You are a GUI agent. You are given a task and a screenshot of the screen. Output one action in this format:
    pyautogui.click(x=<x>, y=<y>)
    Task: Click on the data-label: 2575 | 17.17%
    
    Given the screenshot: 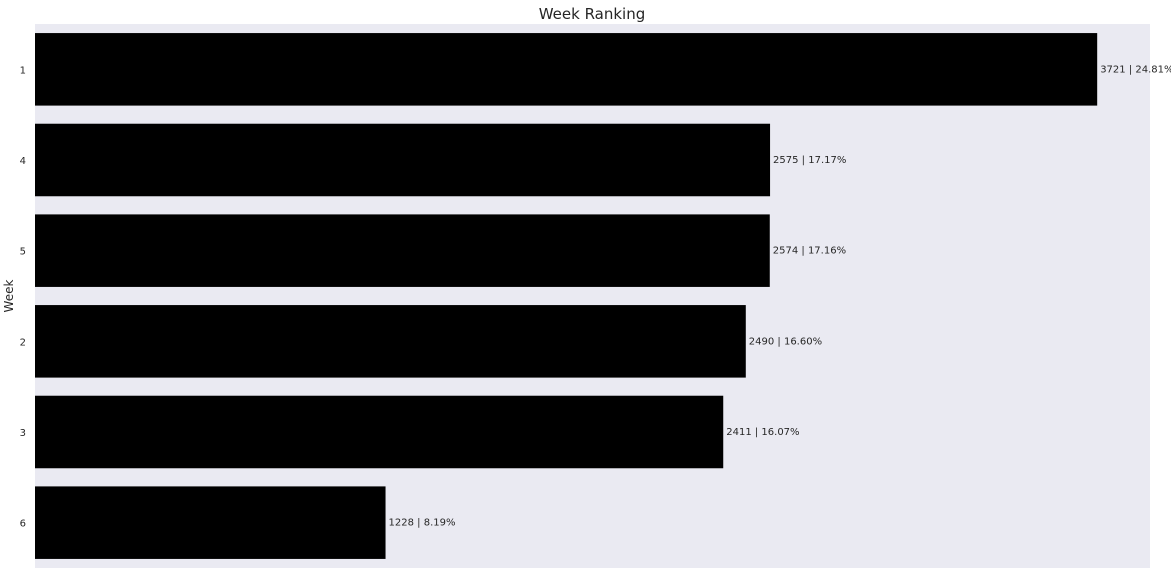 What is the action you would take?
    pyautogui.click(x=809, y=160)
    